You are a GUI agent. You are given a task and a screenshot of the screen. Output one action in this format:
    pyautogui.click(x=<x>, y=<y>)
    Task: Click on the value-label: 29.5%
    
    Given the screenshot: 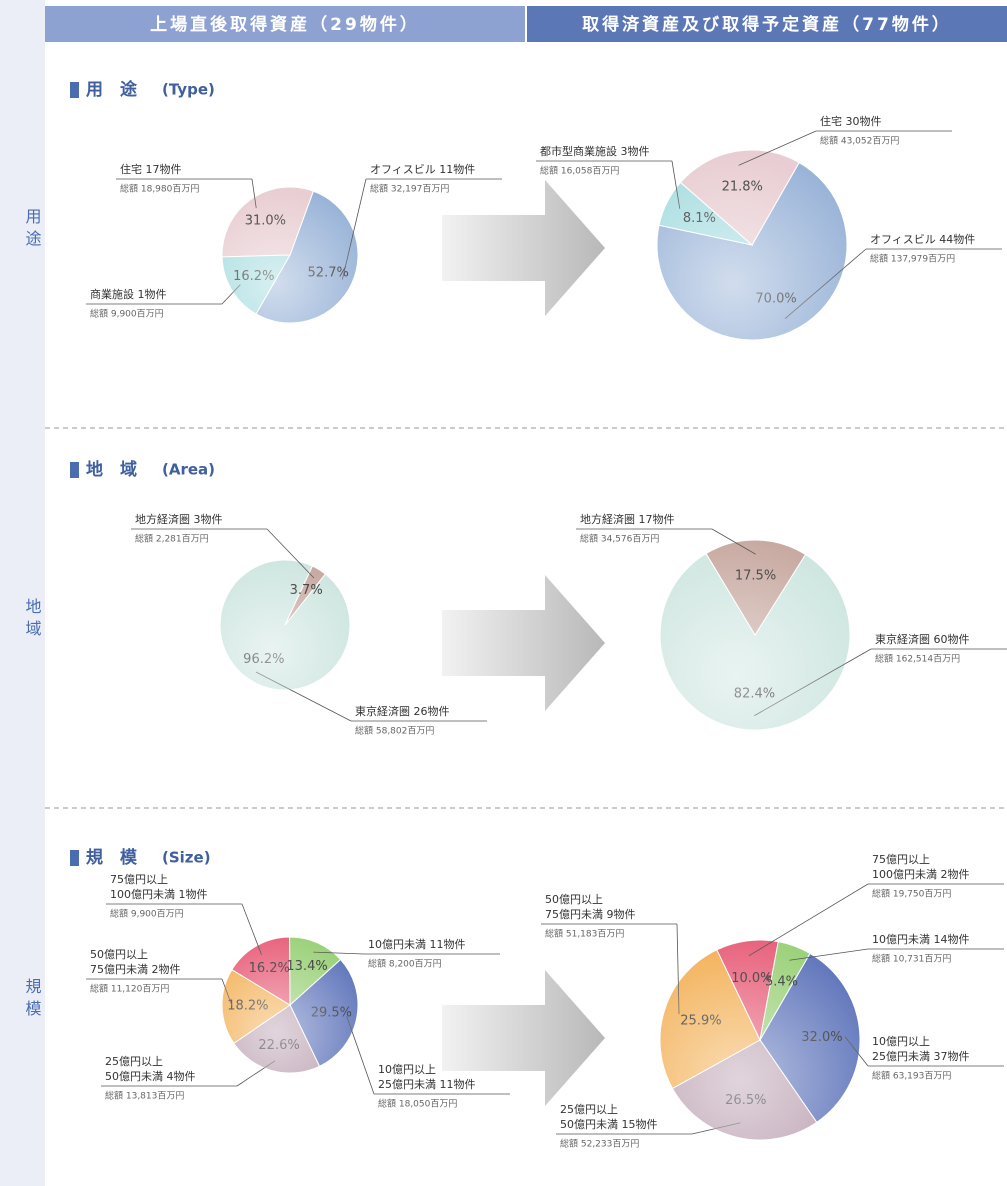 What is the action you would take?
    pyautogui.click(x=331, y=1013)
    